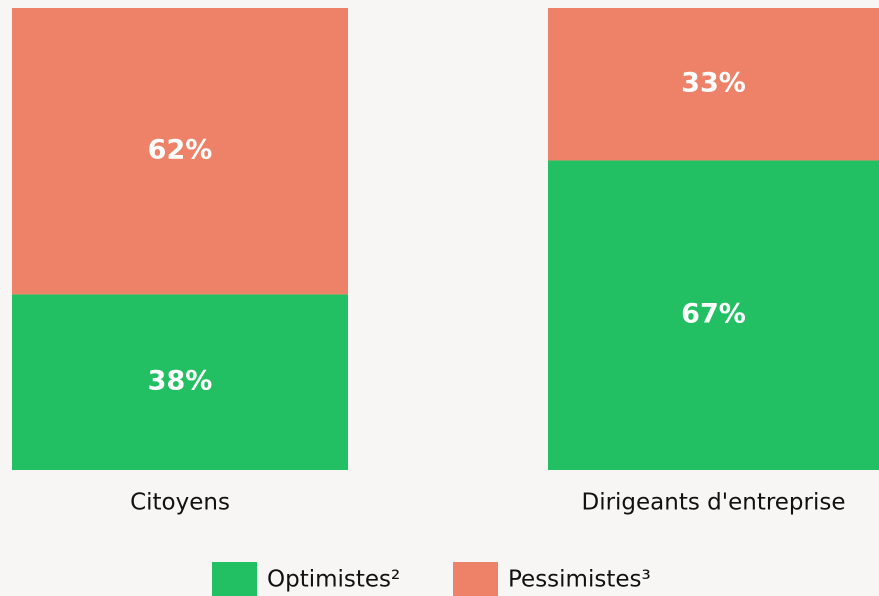 This screenshot has height=596, width=879. What do you see at coordinates (579, 580) in the screenshot?
I see `legend-label: Pessimistes³` at bounding box center [579, 580].